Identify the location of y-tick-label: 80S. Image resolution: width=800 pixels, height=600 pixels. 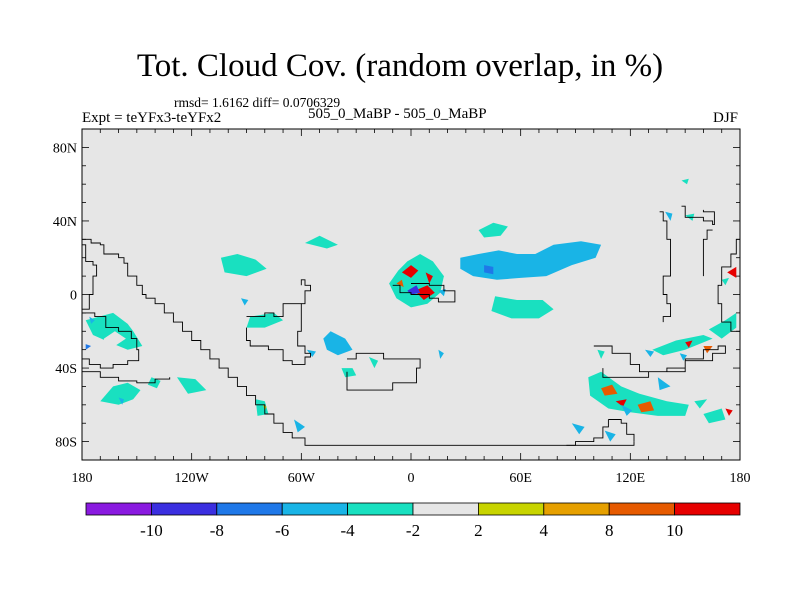
(66, 443).